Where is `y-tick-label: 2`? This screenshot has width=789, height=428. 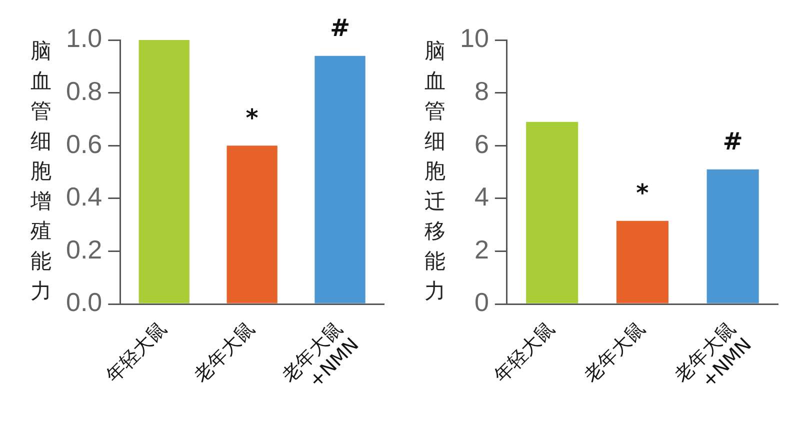 y-tick-label: 2 is located at coordinates (481, 249).